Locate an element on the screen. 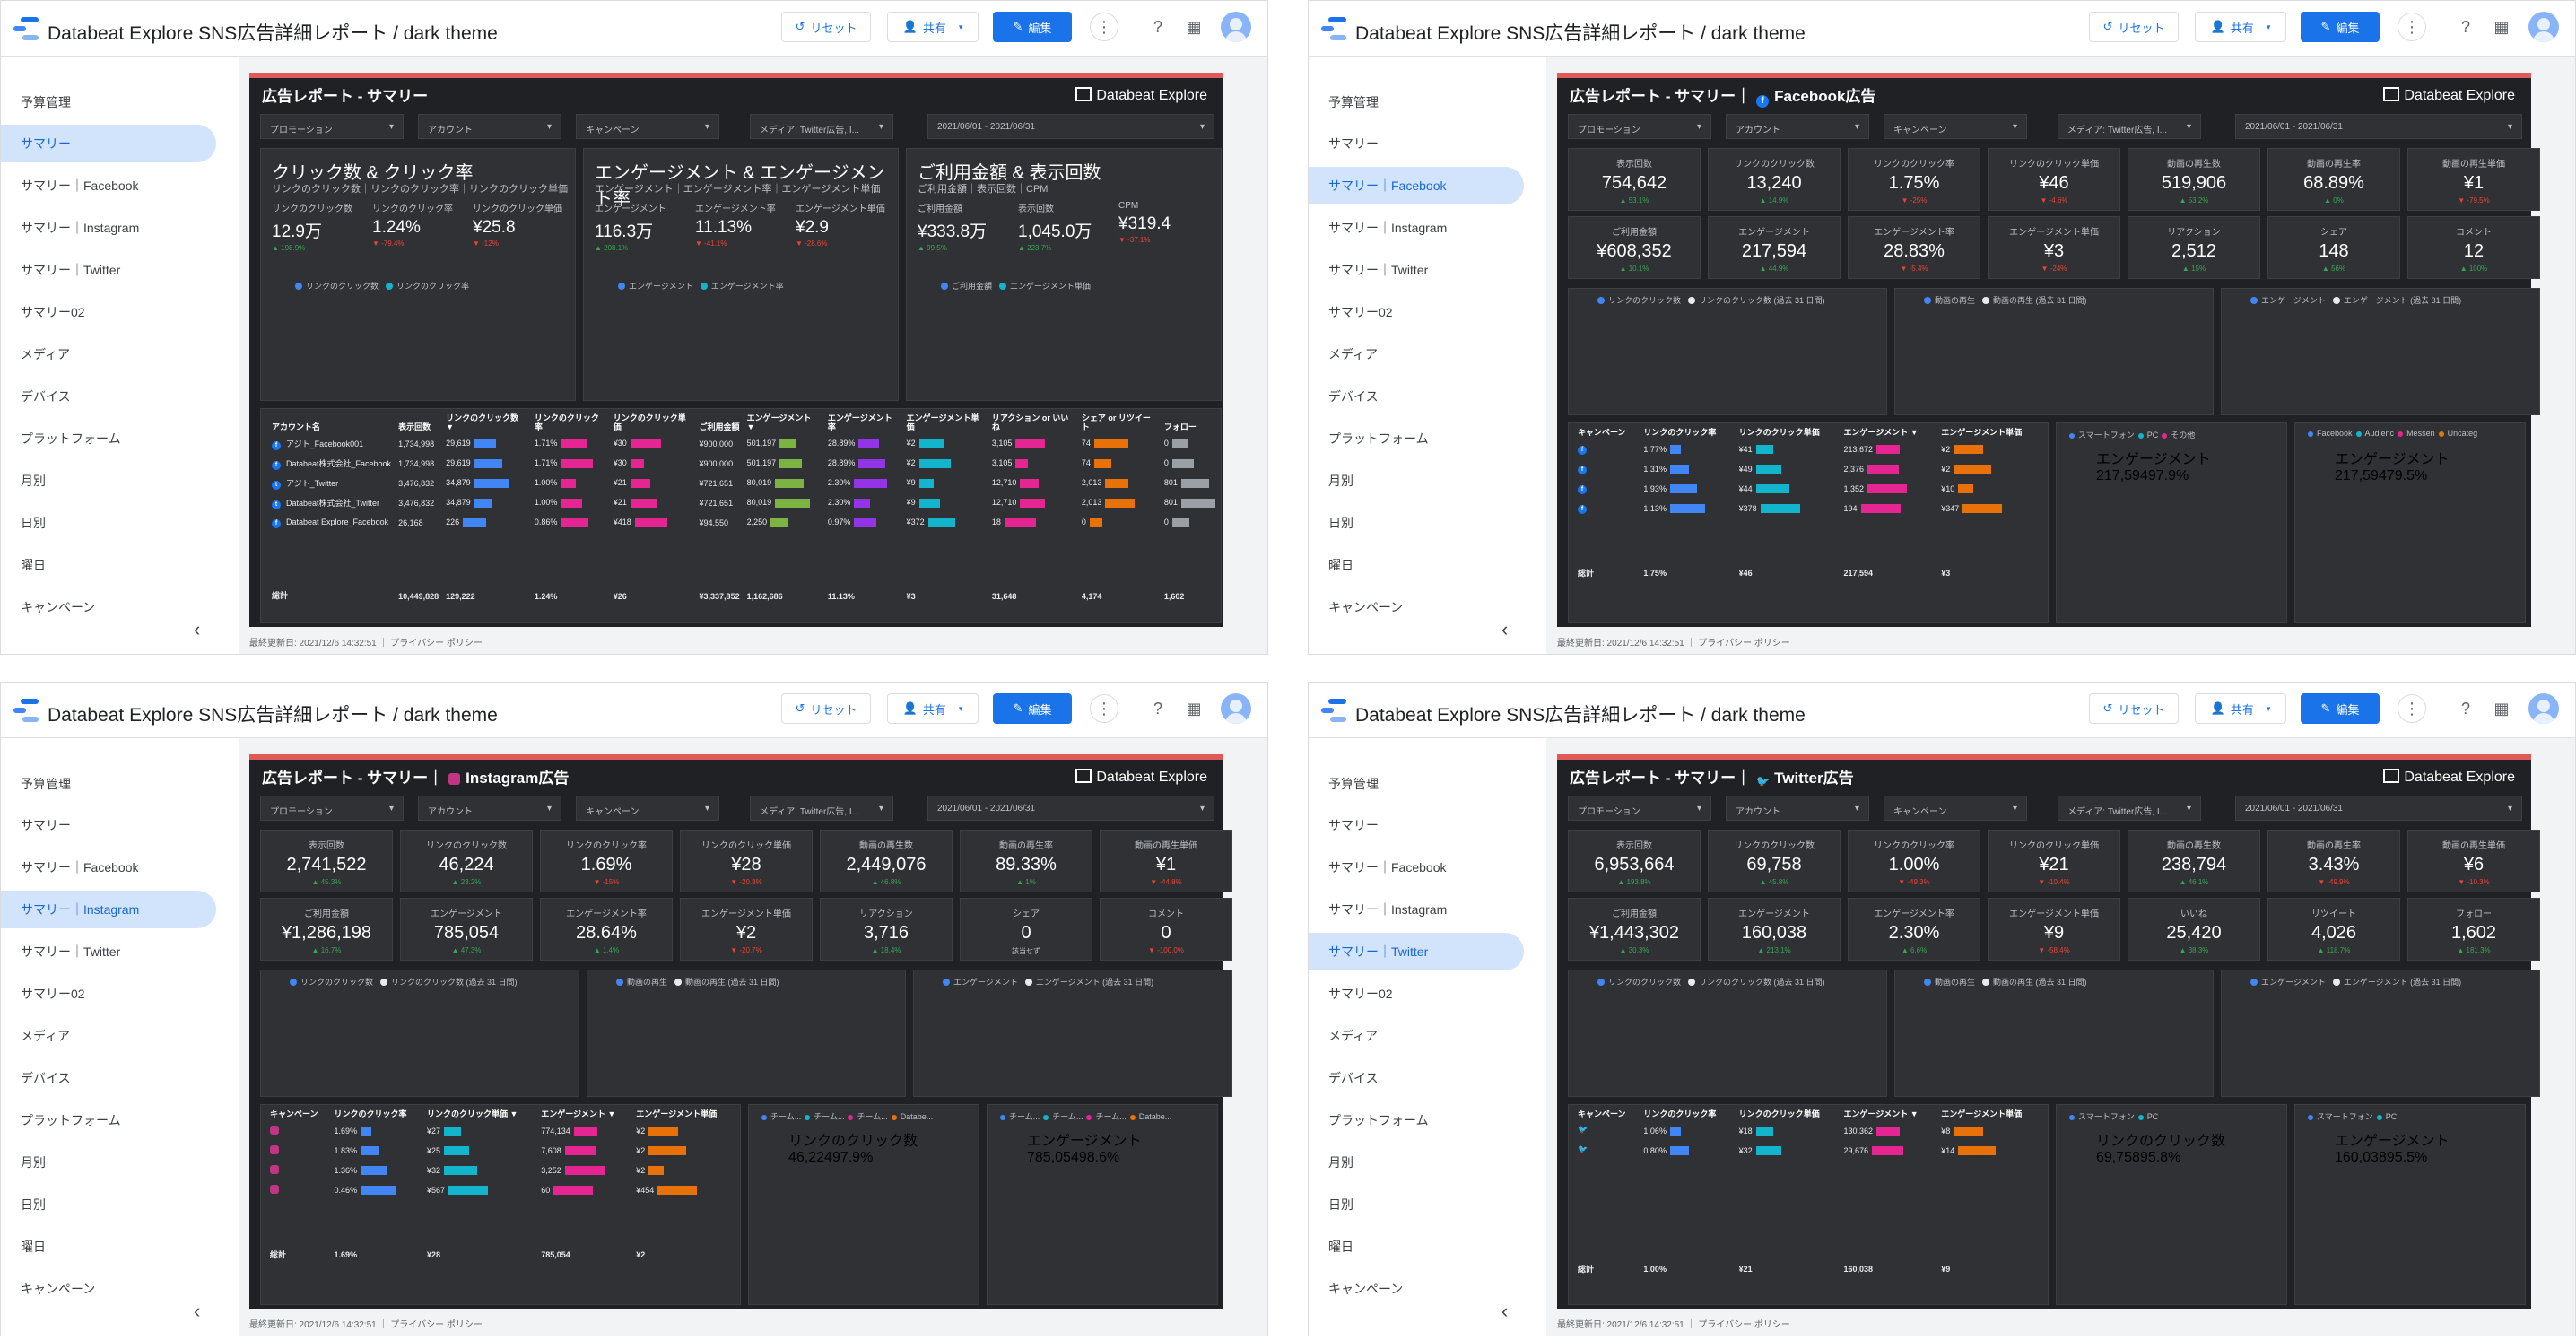  column-header: エンゲージメント率 is located at coordinates (859, 422).